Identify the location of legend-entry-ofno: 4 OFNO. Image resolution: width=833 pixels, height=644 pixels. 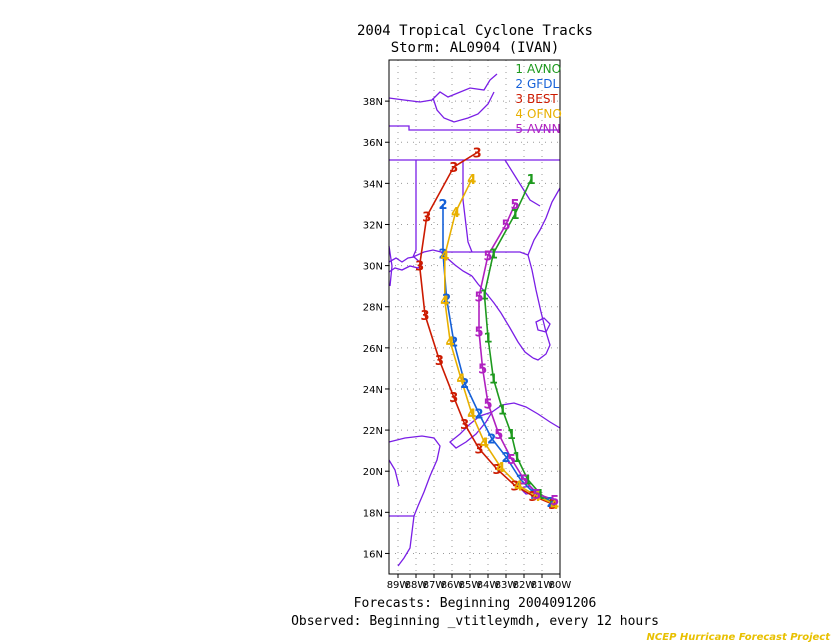
(538, 114).